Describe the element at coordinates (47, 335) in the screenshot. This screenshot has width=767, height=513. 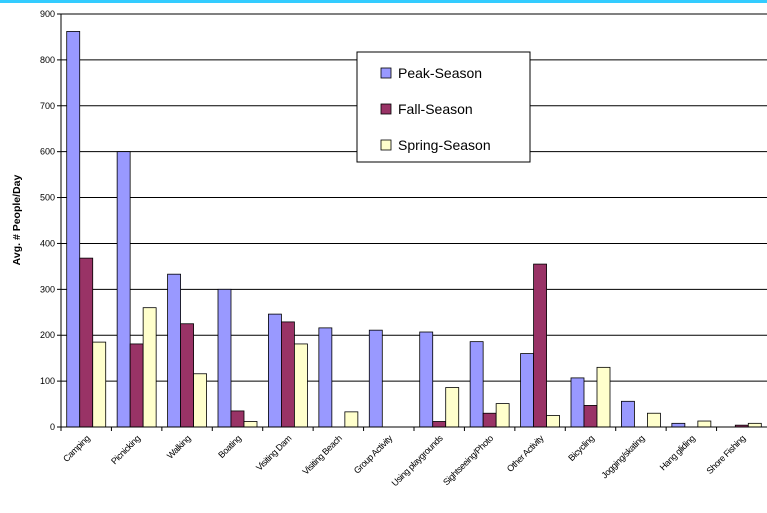
I see `y-tick-label: 200` at that location.